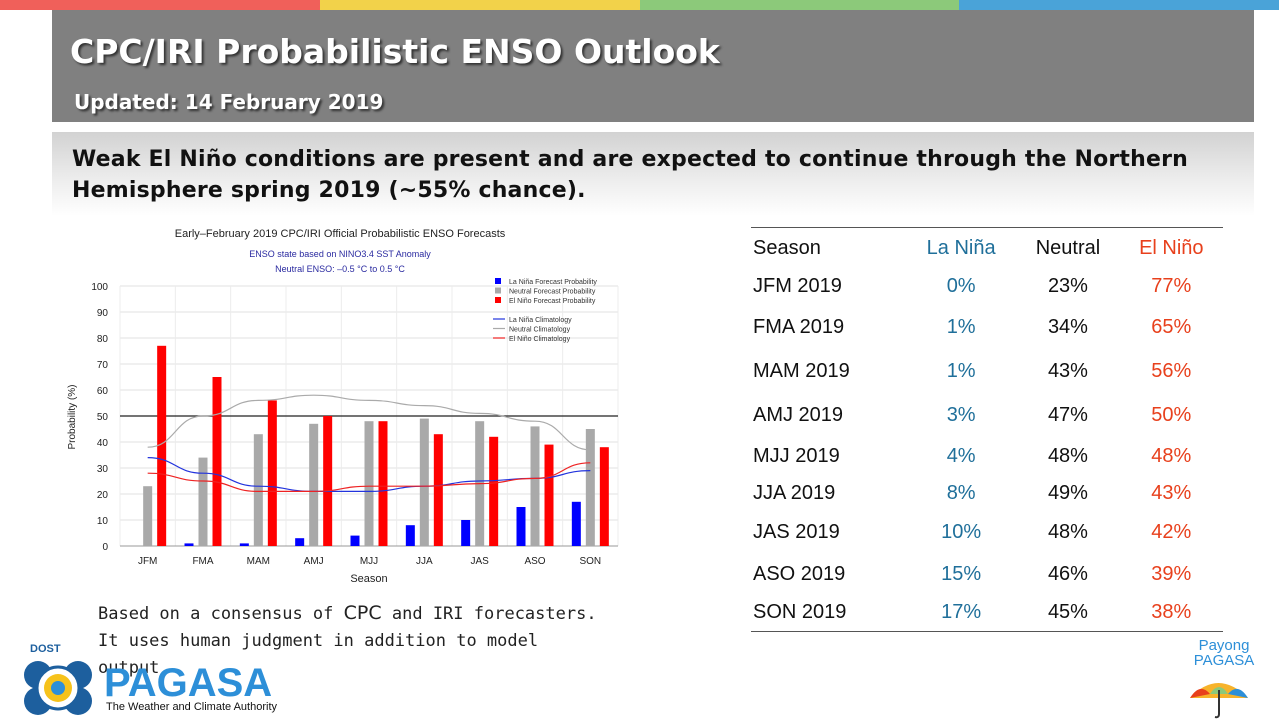 Image resolution: width=1279 pixels, height=724 pixels. What do you see at coordinates (103, 521) in the screenshot?
I see `chart-y-tick-label: 10` at bounding box center [103, 521].